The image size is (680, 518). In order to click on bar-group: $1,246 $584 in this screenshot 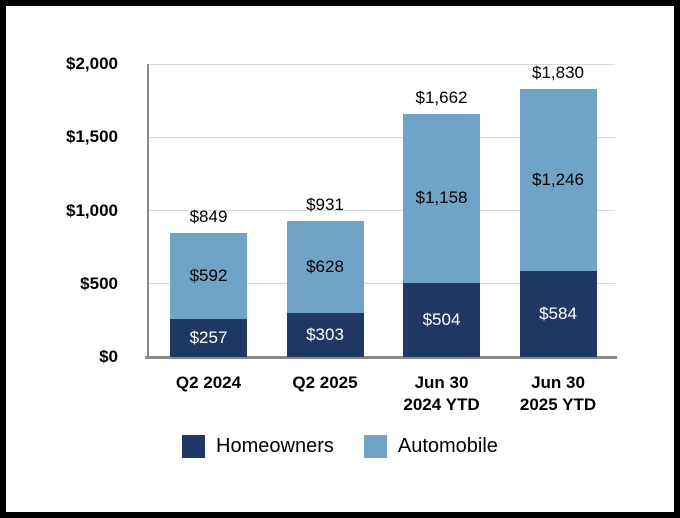, I will do `click(558, 222)`.